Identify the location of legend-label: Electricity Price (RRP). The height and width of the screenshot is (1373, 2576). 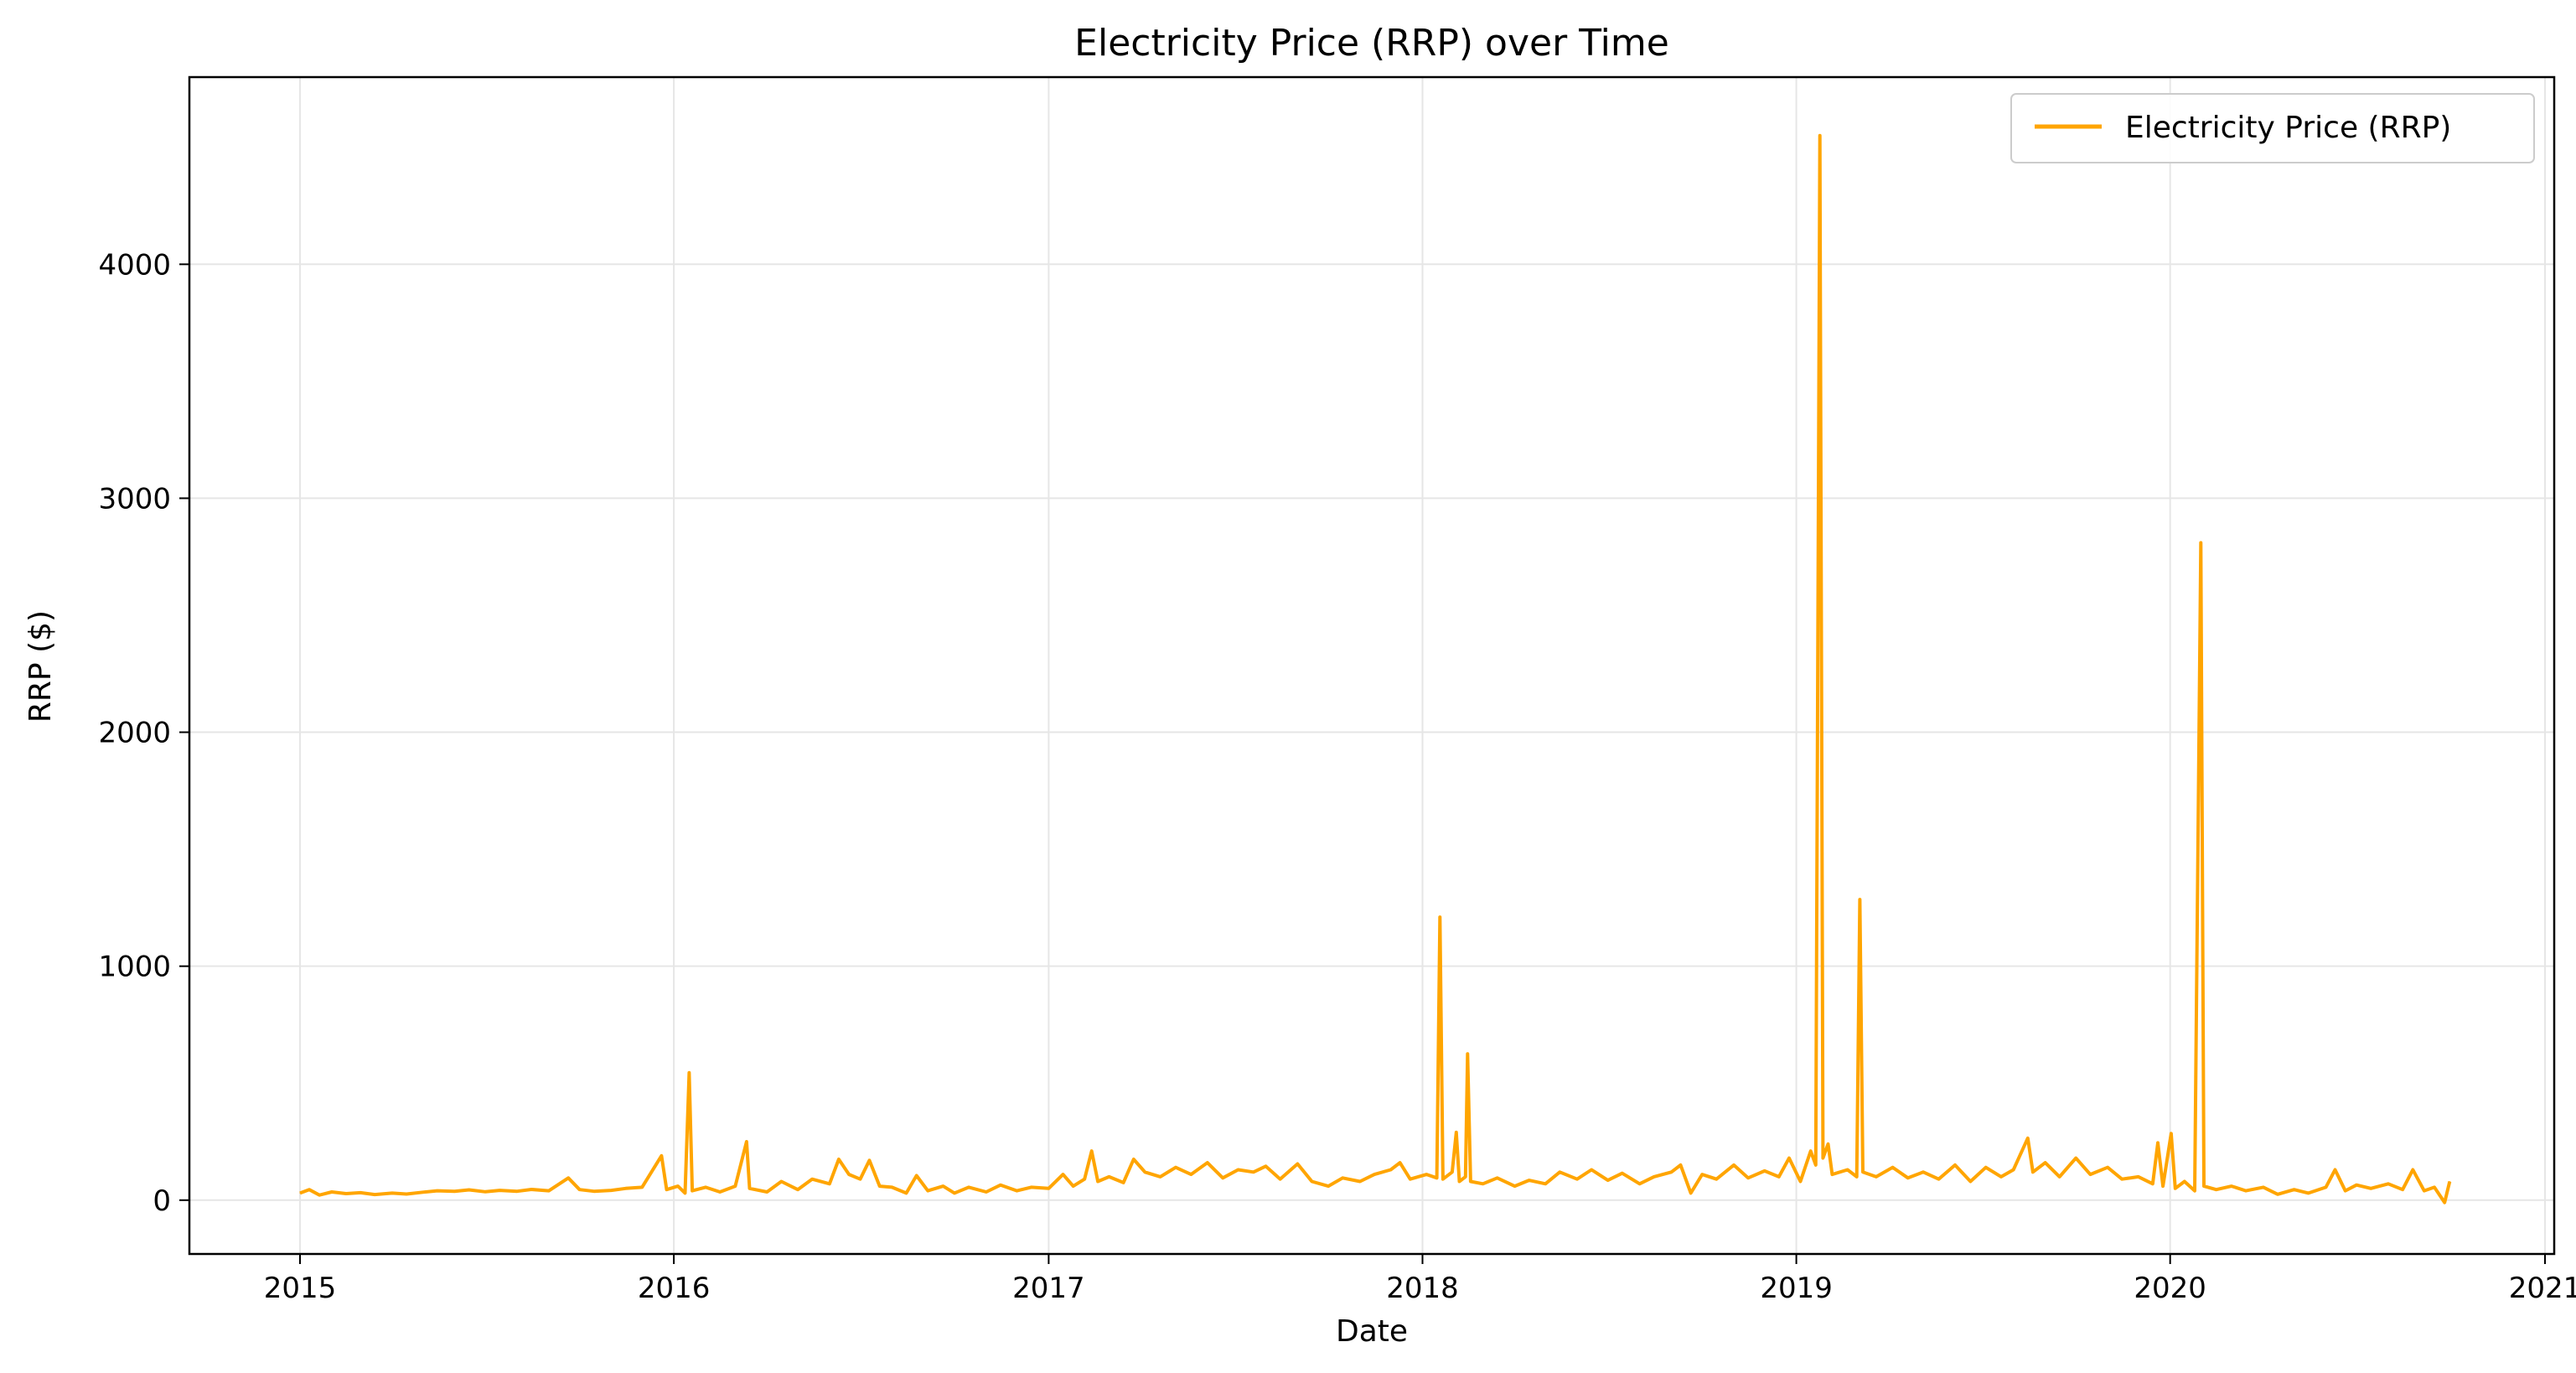
(2288, 128).